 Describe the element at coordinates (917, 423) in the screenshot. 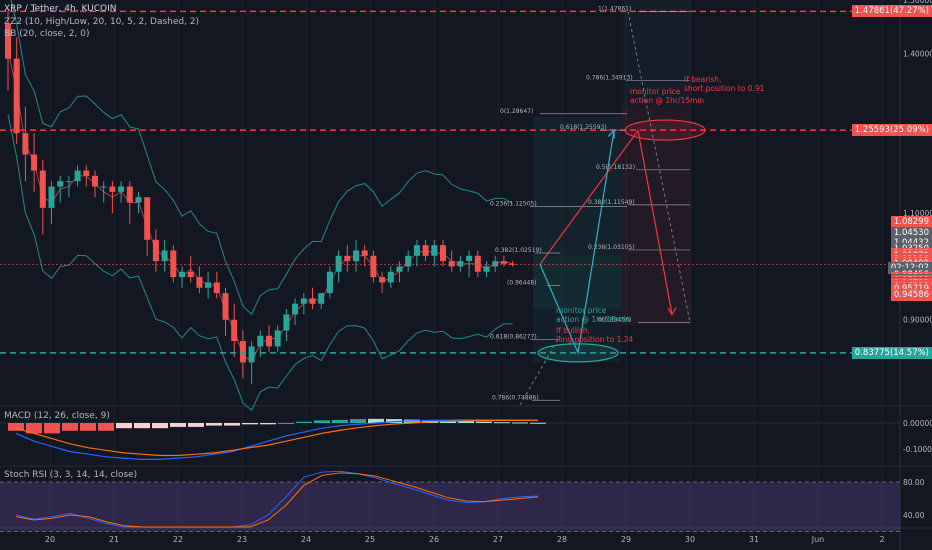

I see `macd-tick-label: 0.00000` at that location.